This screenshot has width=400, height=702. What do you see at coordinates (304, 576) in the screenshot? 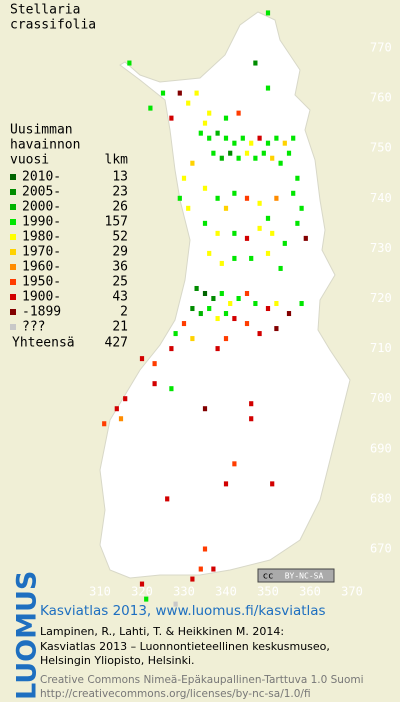
I see `cc-badge-text: BY-NC-SA` at bounding box center [304, 576].